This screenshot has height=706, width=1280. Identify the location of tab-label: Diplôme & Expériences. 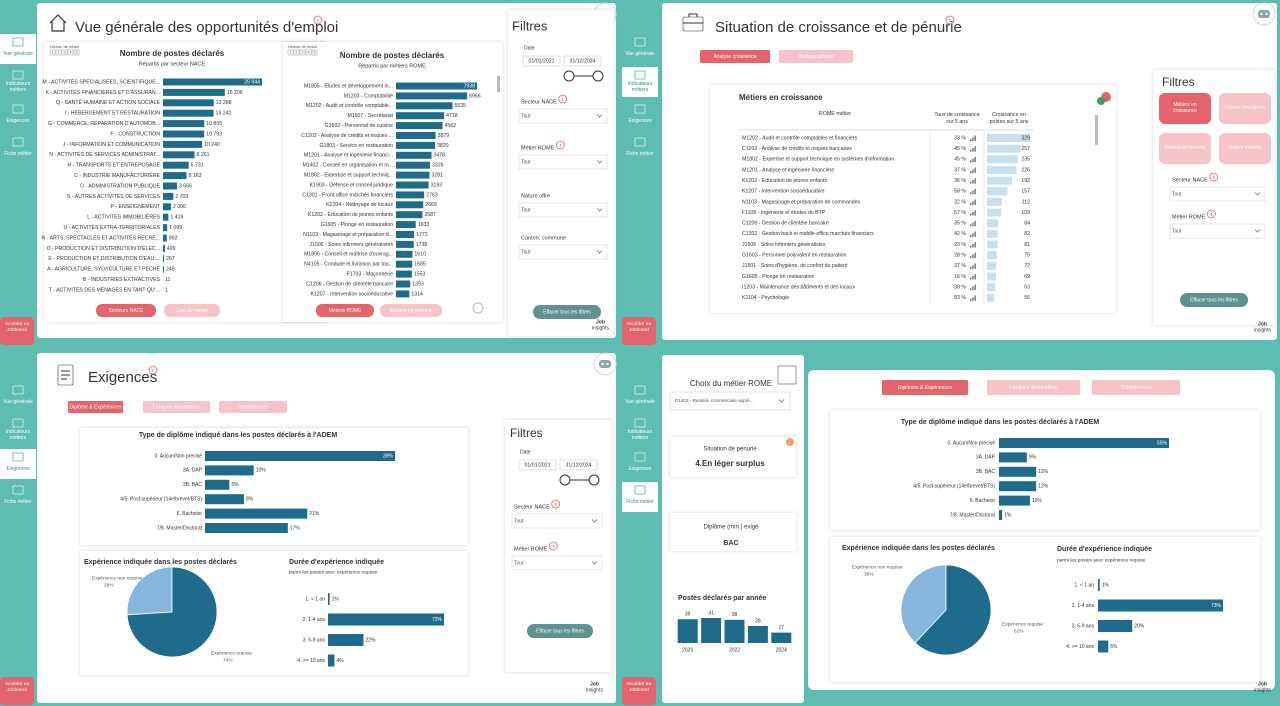
(96, 407).